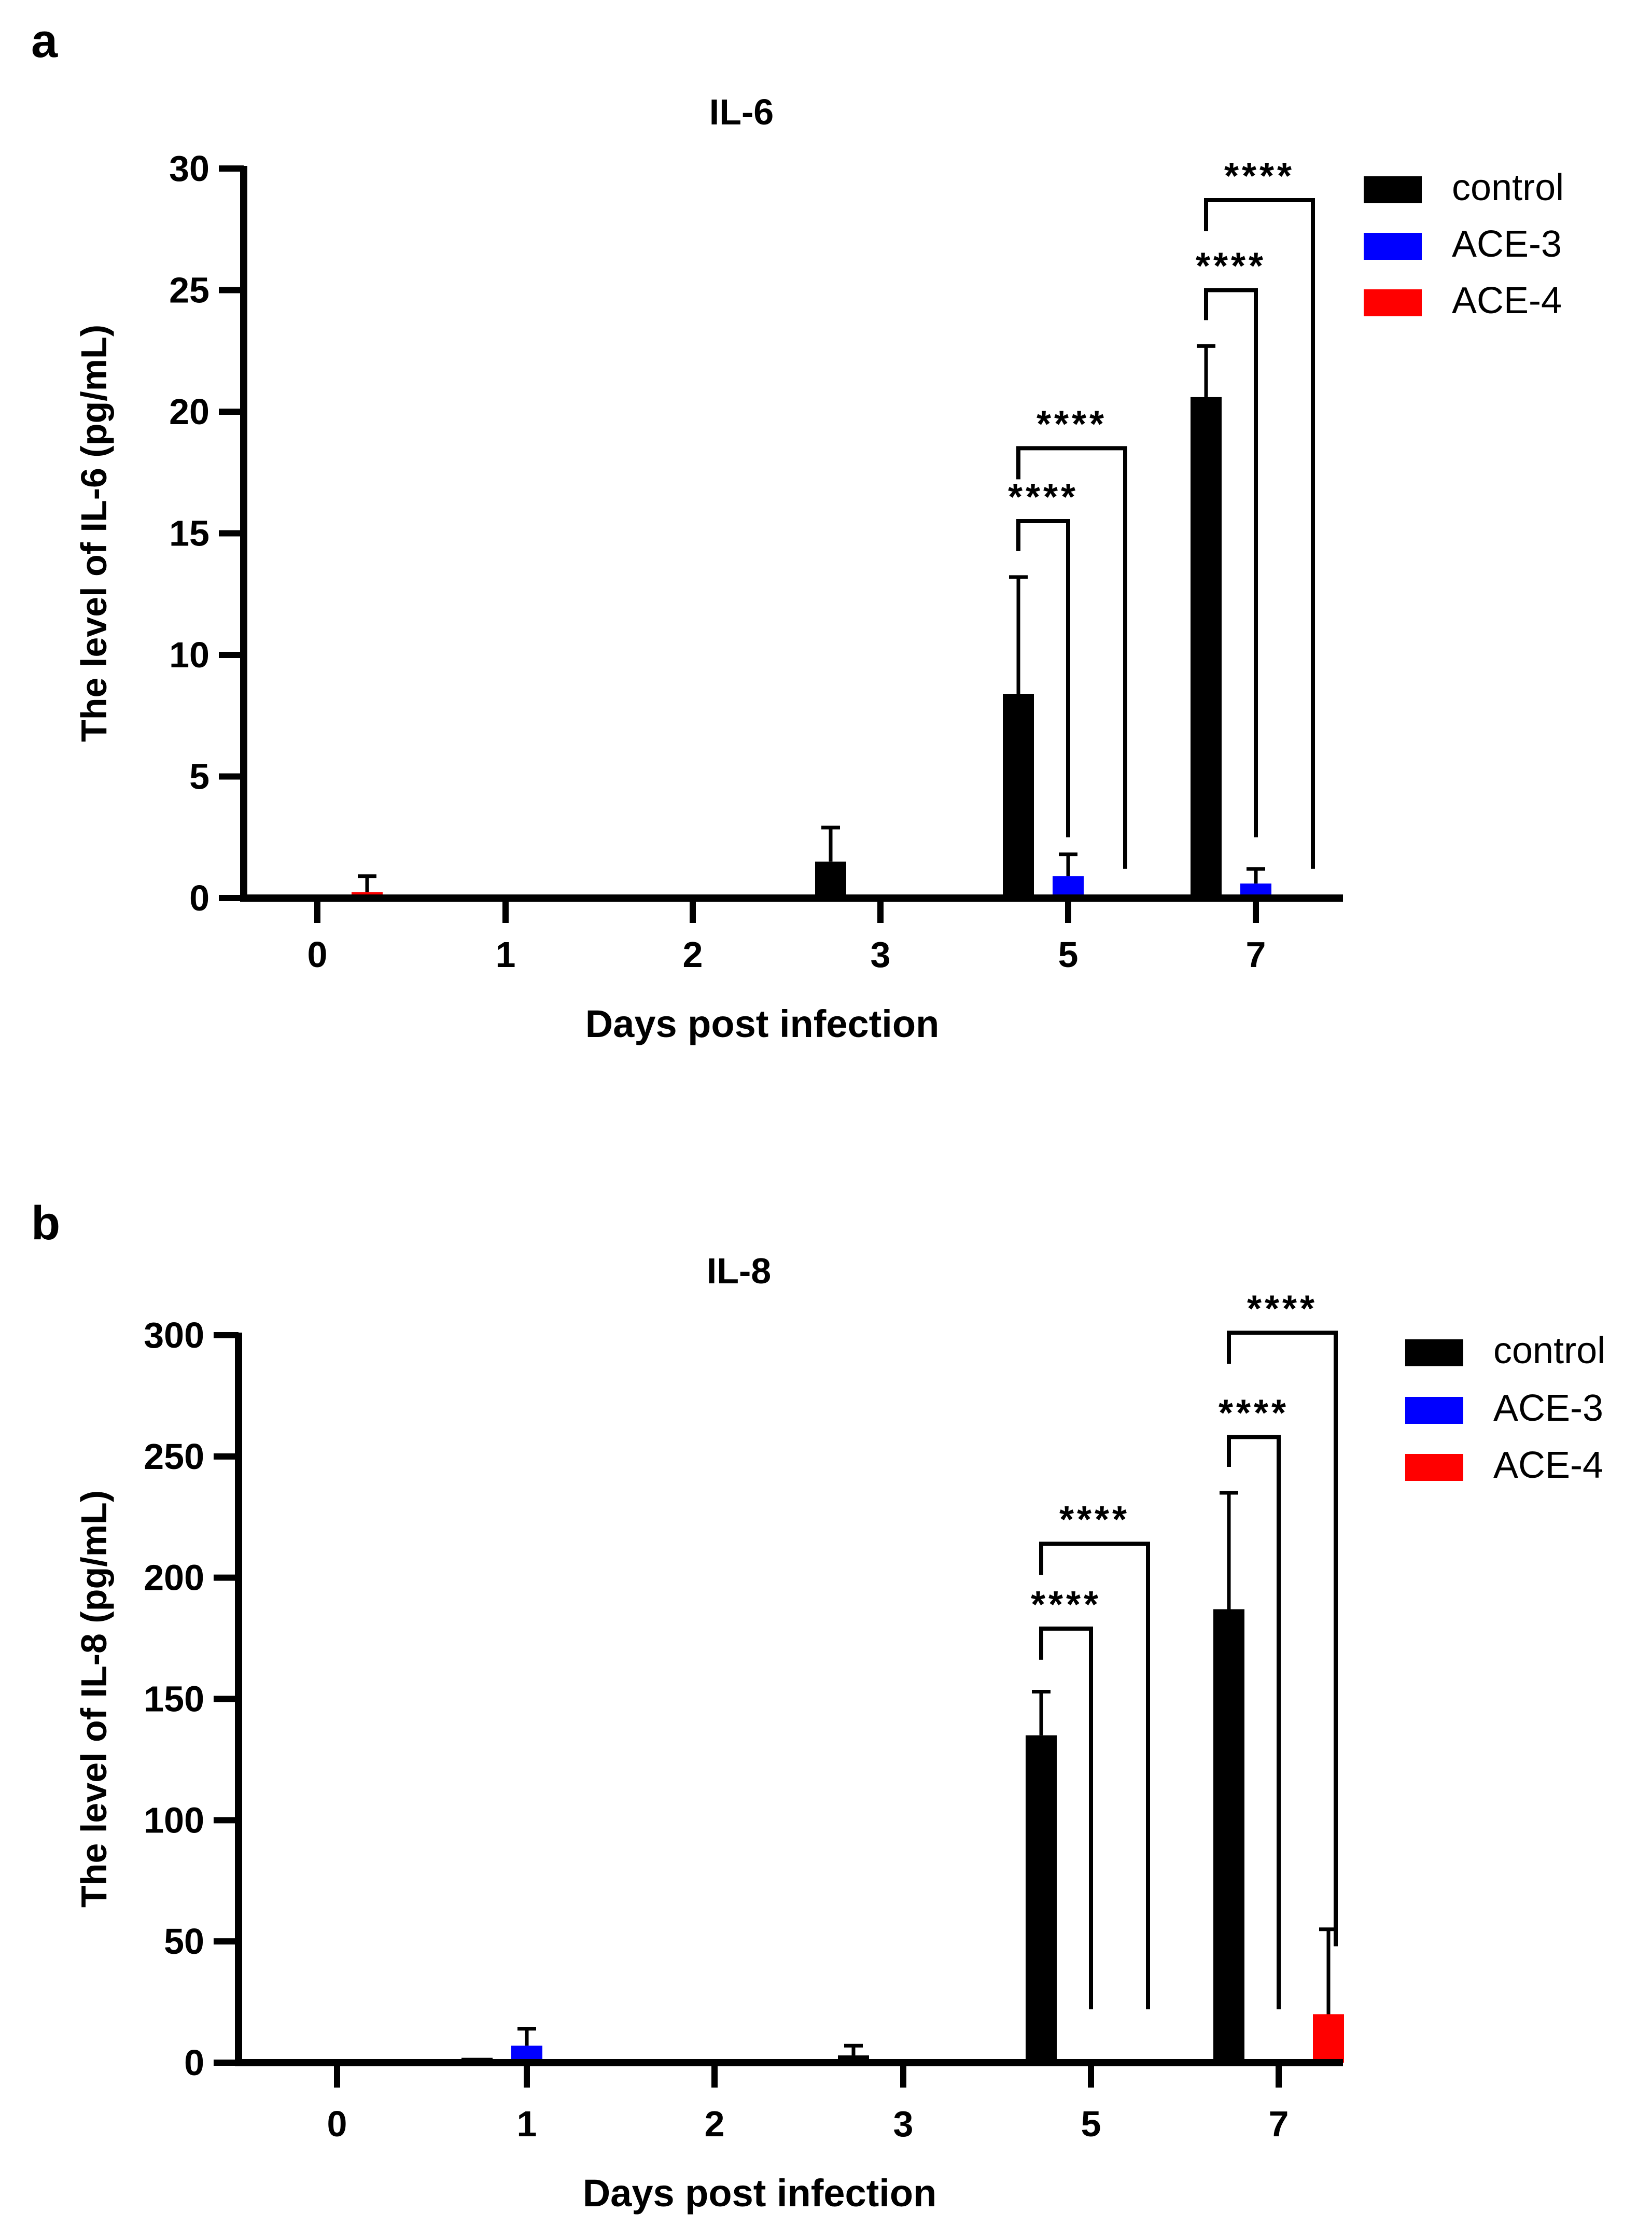  What do you see at coordinates (189, 290) in the screenshot?
I see `y-tick-label: 25` at bounding box center [189, 290].